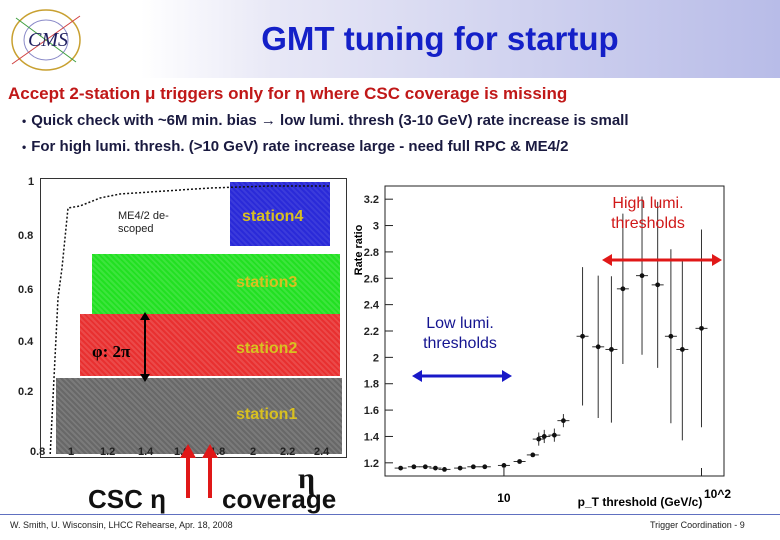 The width and height of the screenshot is (780, 540). Describe the element at coordinates (371, 464) in the screenshot. I see `y-tick-label: 1.2` at that location.